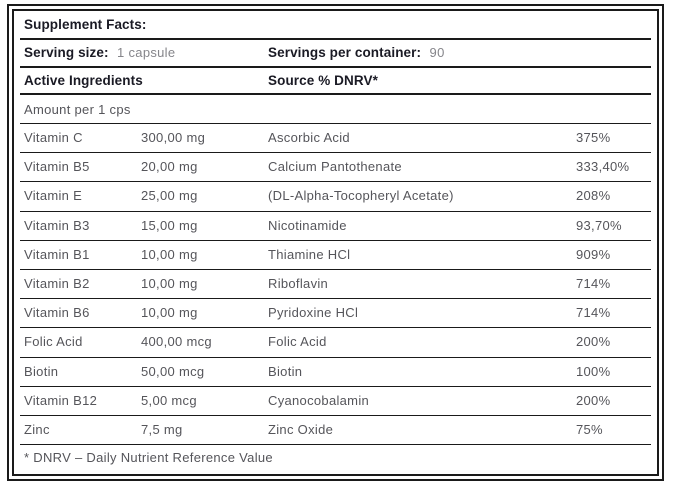  Describe the element at coordinates (41, 371) in the screenshot. I see `ingredient-name: Biotin` at that location.